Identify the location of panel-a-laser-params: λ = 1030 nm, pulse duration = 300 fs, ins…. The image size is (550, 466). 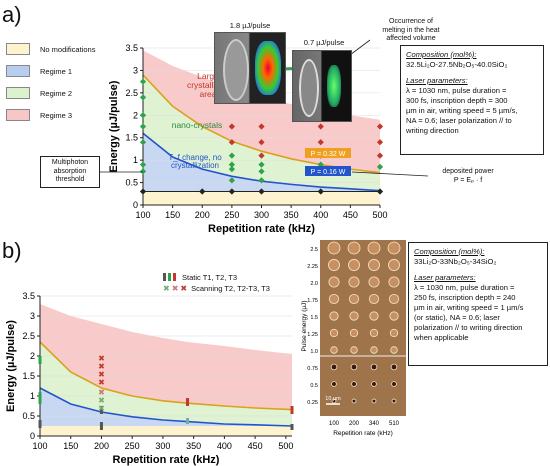
(472, 111).